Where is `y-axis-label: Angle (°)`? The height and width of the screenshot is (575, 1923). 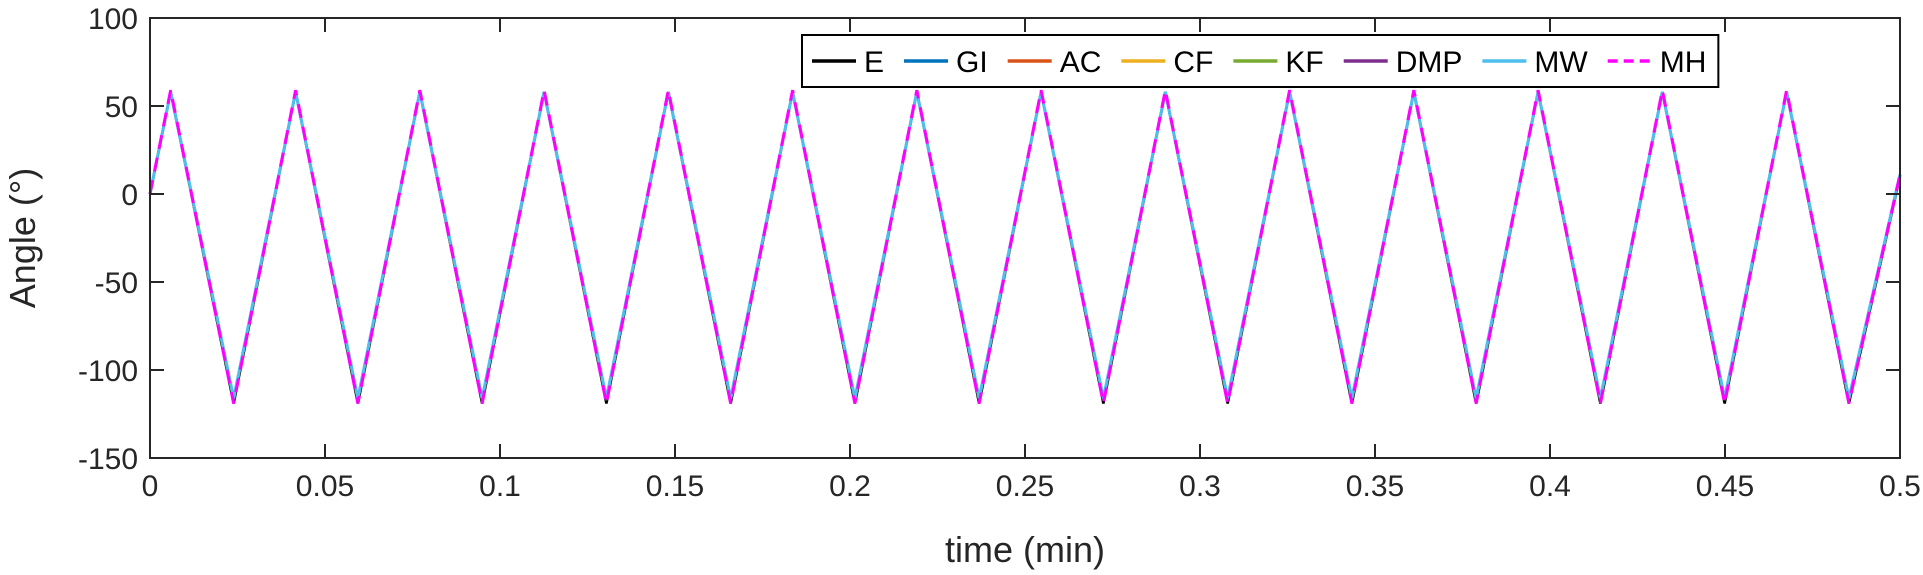
y-axis-label: Angle (°) is located at coordinates (22, 238).